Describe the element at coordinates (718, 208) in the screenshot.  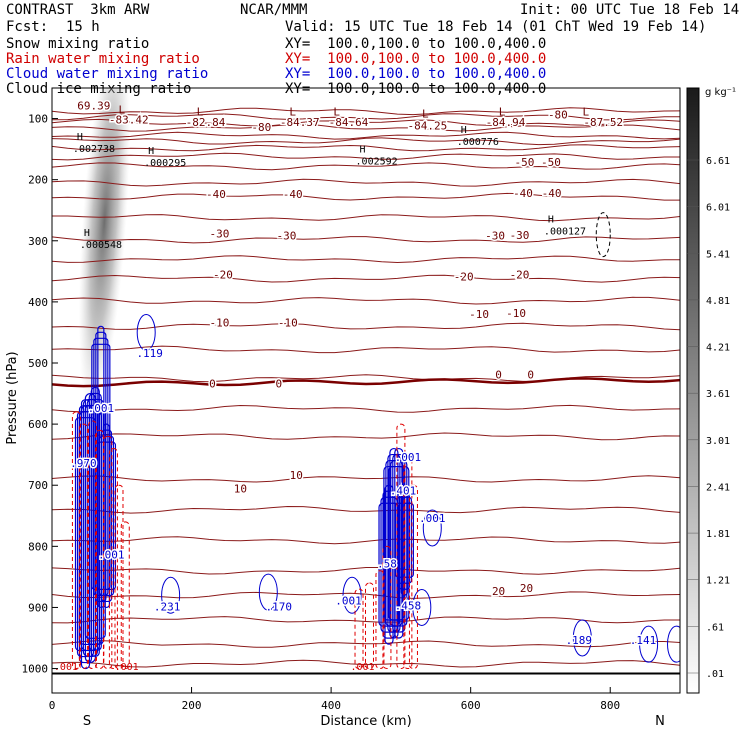
I see `colorbar-tick-label: 6.01` at that location.